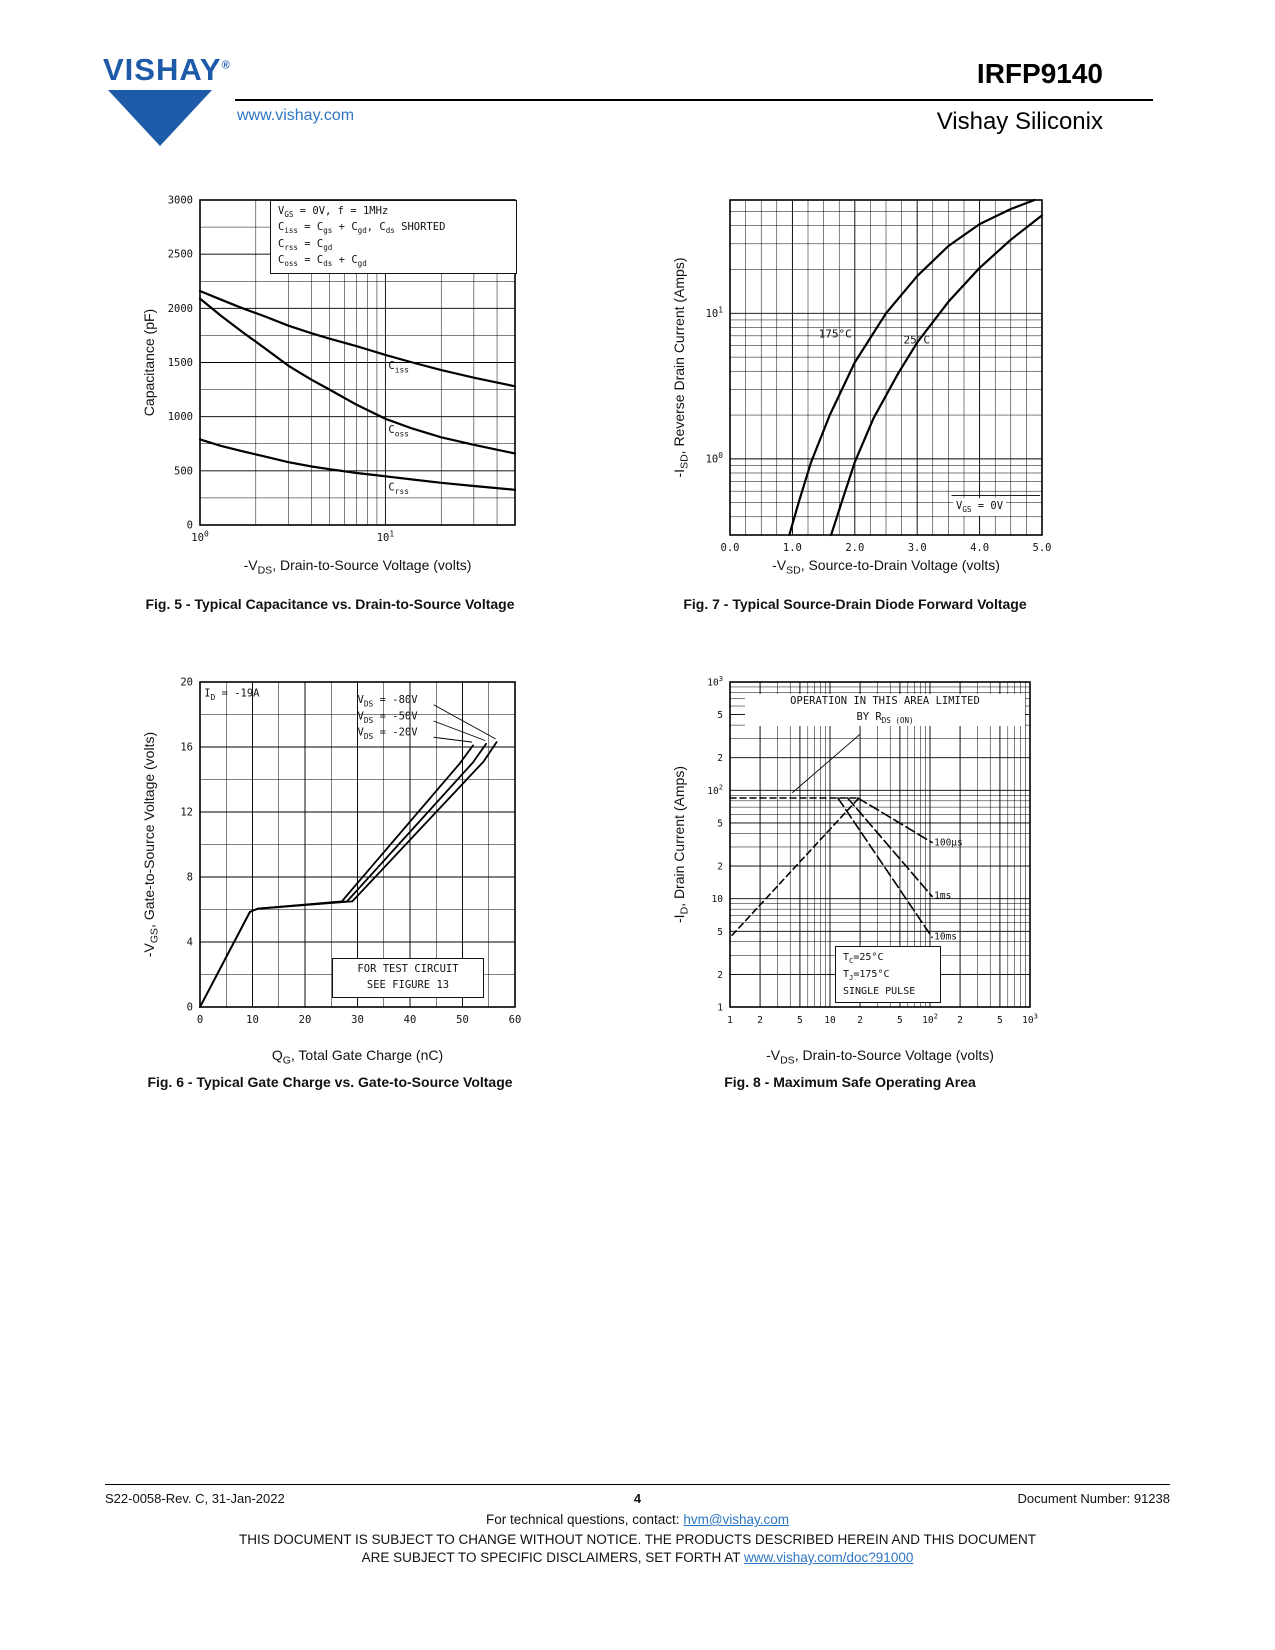  I want to click on svg-text: -ID, Drain Current (Amps), so click(681, 844).